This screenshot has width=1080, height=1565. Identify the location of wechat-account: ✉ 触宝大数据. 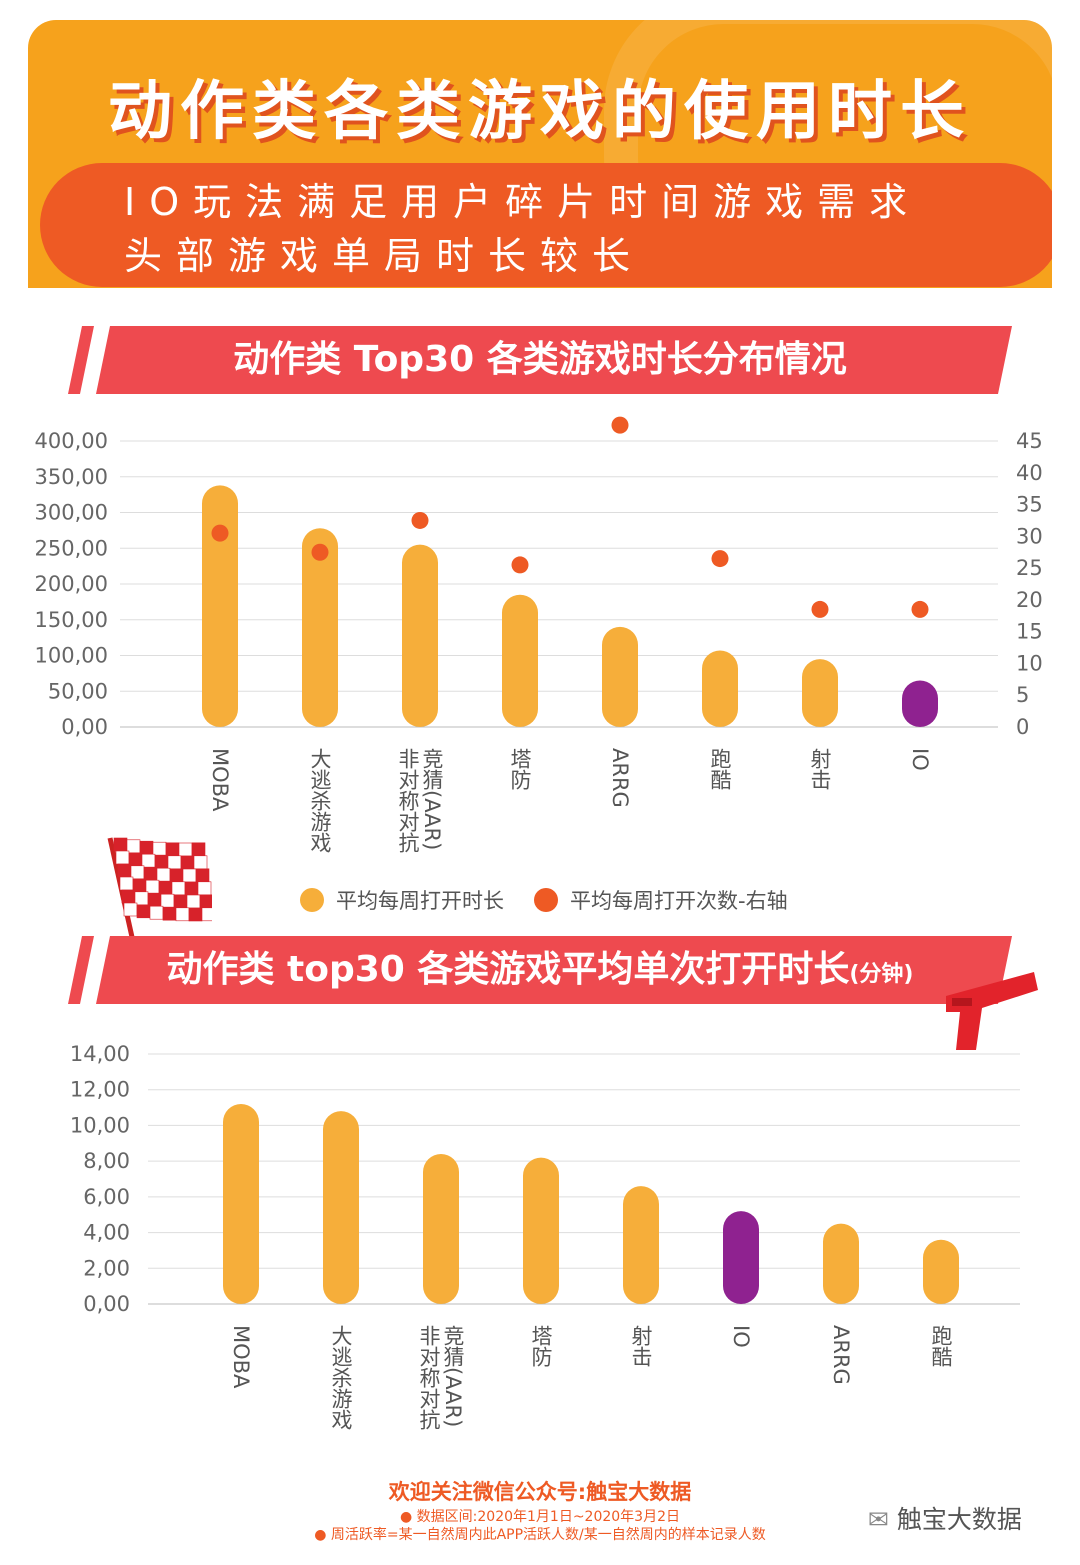
(945, 1518).